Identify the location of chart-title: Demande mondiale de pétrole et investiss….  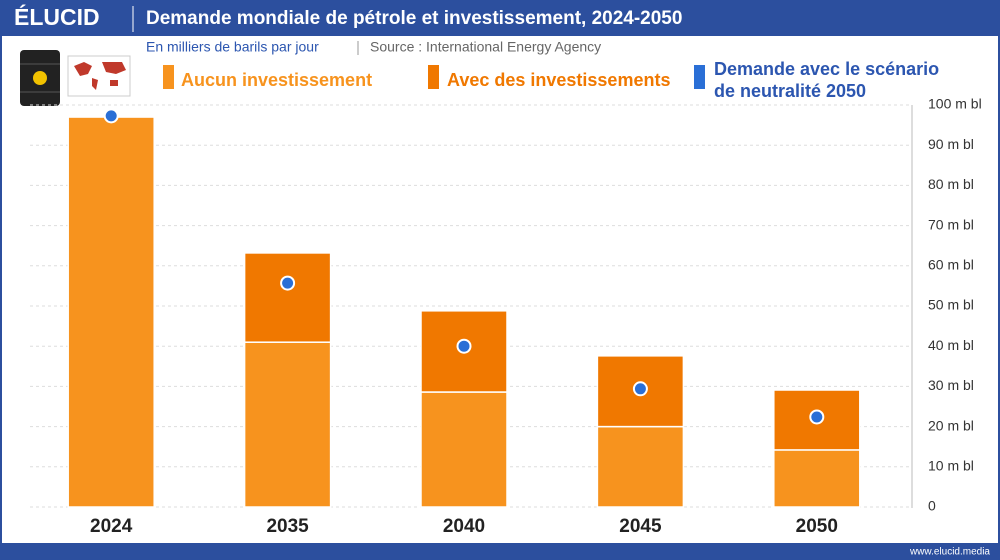
(414, 18).